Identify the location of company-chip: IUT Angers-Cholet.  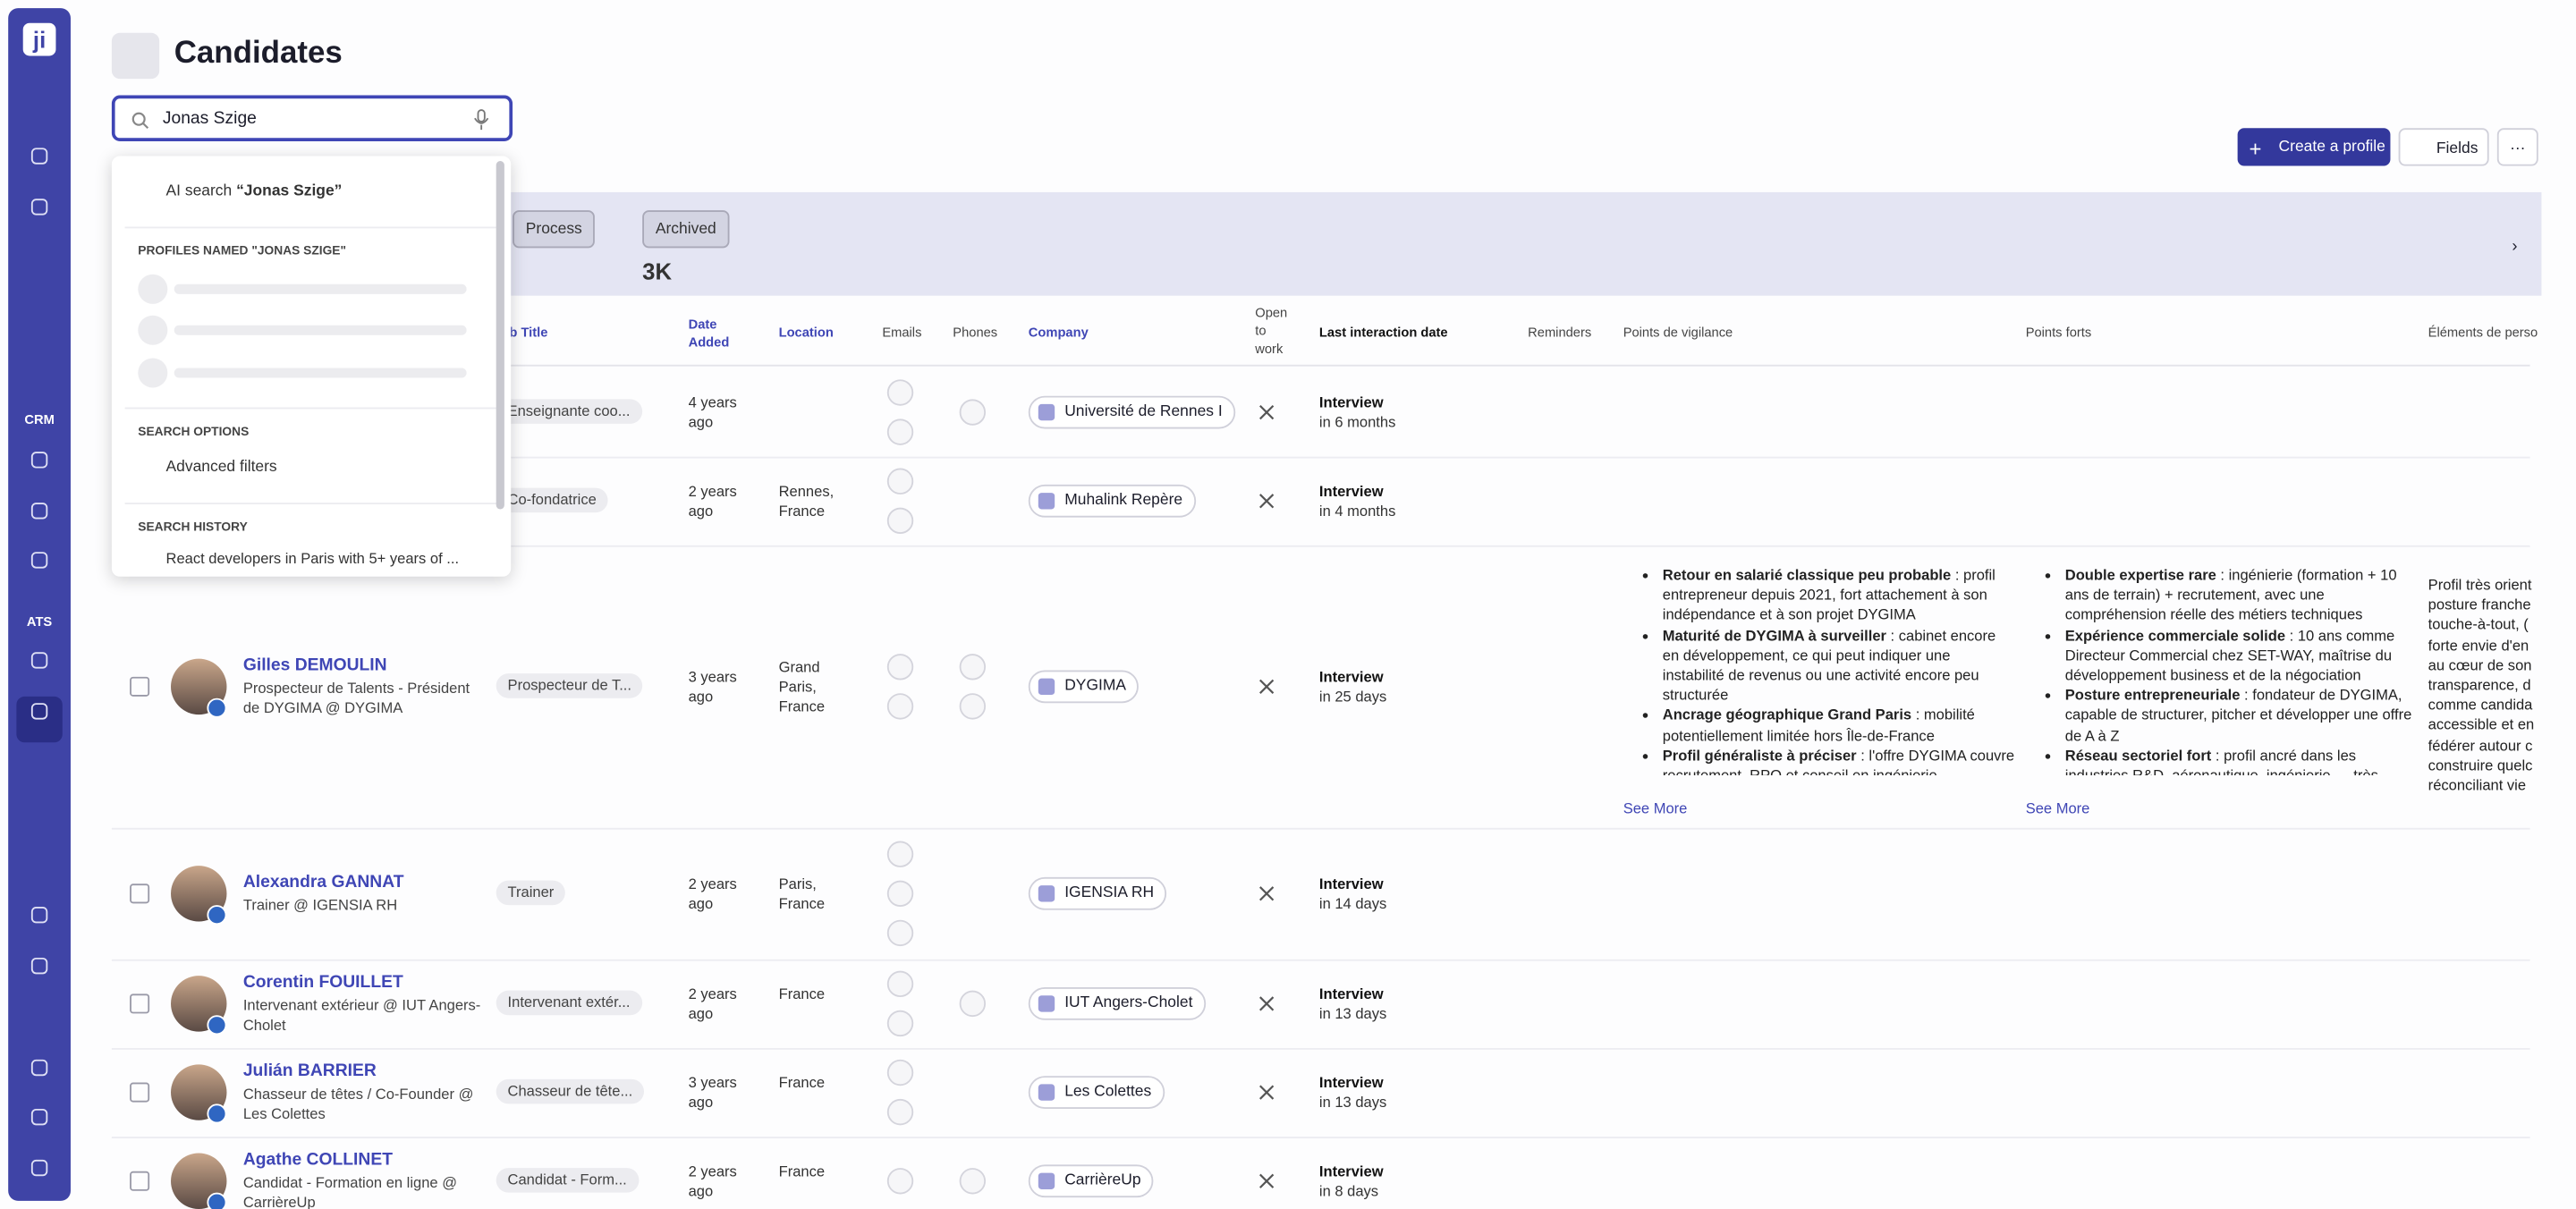
(1117, 1003).